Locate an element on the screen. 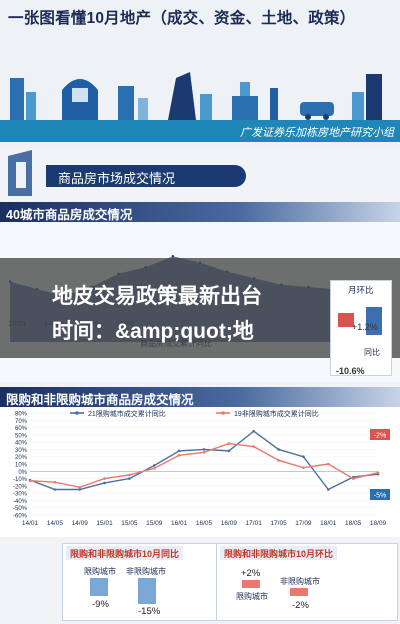 The width and height of the screenshot is (400, 624). chart2-y-tick: -20% is located at coordinates (20, 487).